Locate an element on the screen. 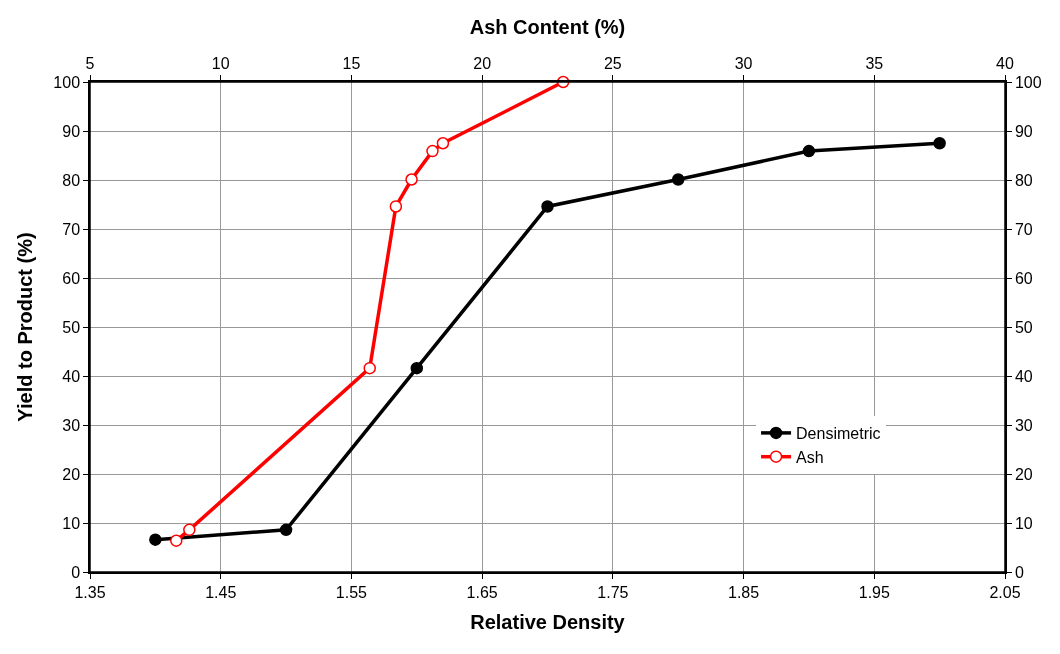 The image size is (1060, 654). x-tick-label: 1.75 is located at coordinates (613, 592).